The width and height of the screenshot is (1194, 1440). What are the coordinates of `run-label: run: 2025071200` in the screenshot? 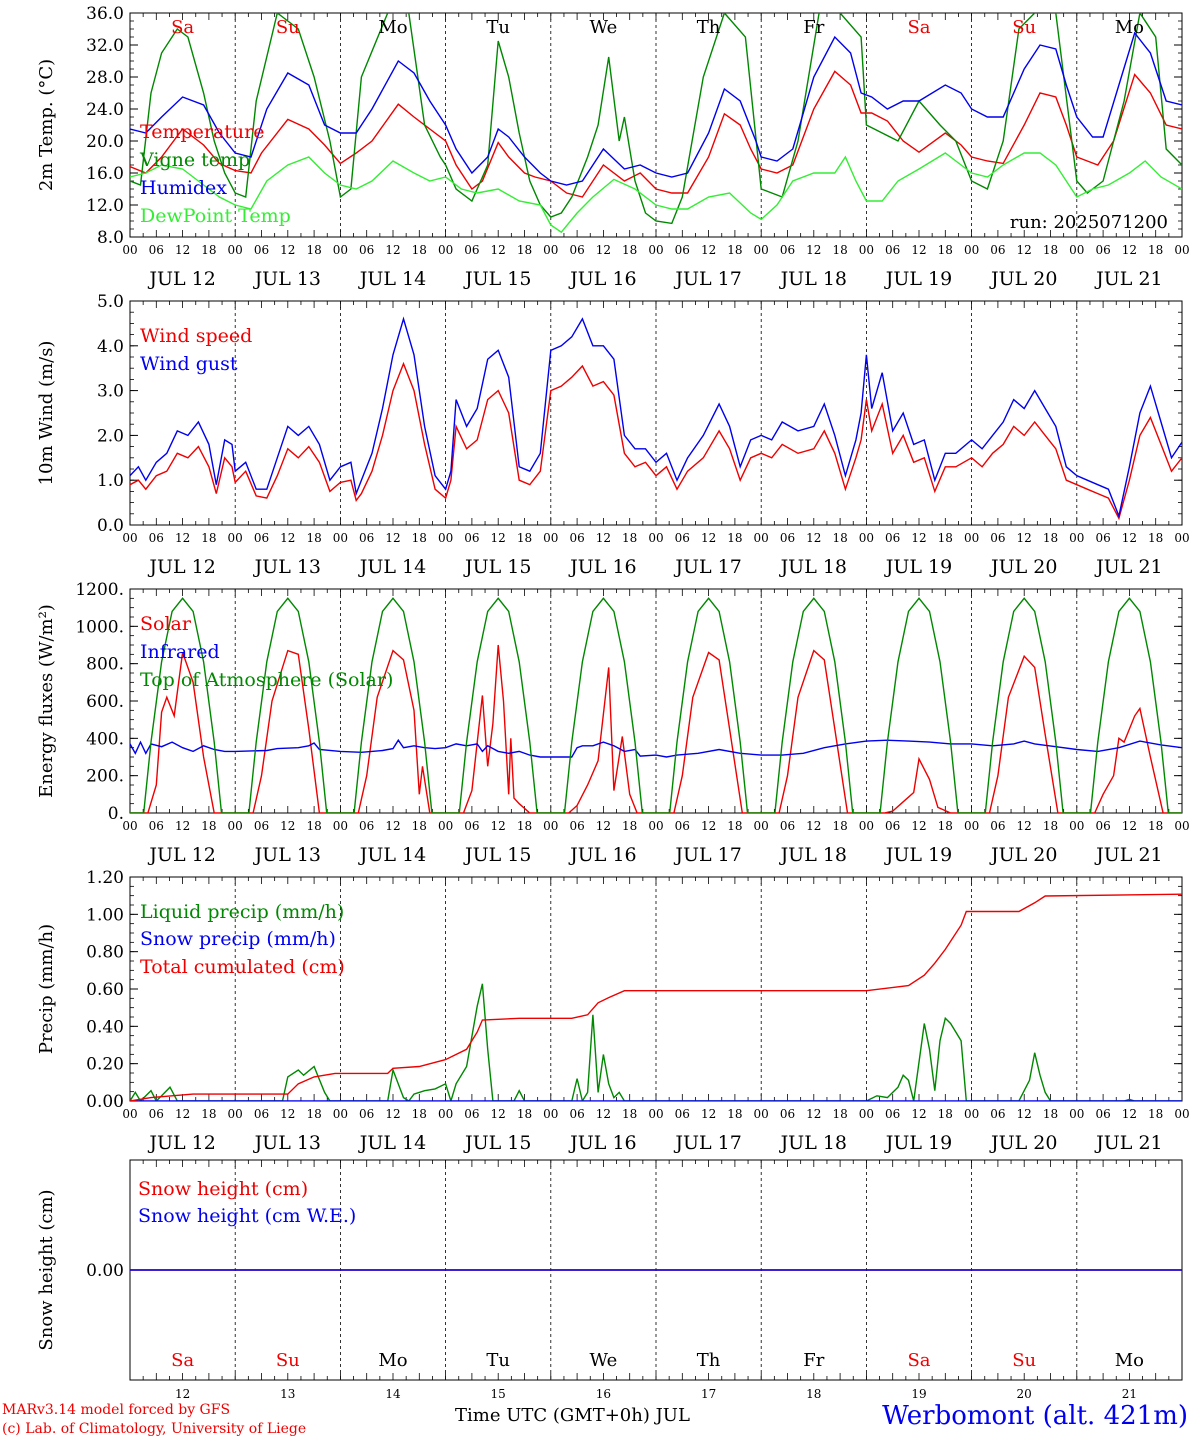 It's located at (1089, 222).